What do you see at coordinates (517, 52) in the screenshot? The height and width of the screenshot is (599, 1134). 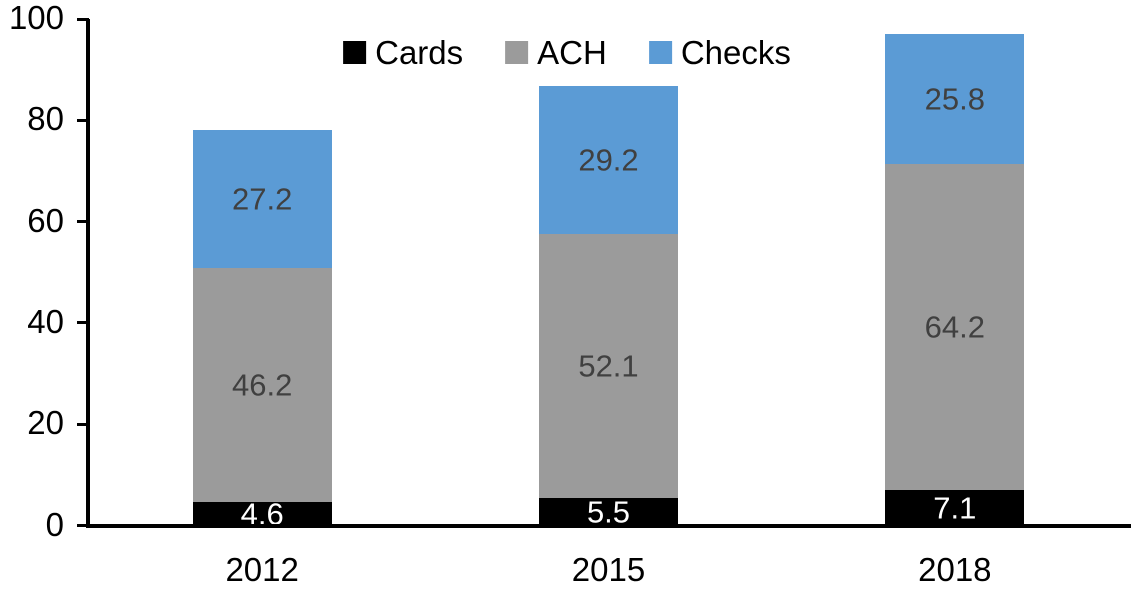 I see `legend-swatch-ach-icon` at bounding box center [517, 52].